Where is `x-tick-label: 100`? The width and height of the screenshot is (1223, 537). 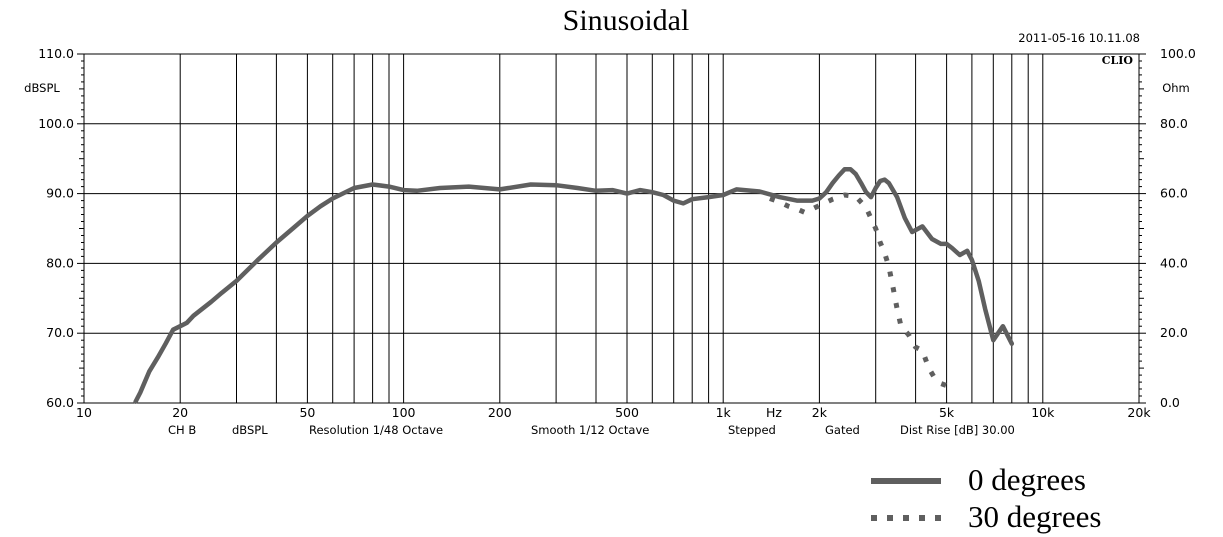
x-tick-label: 100 is located at coordinates (404, 412).